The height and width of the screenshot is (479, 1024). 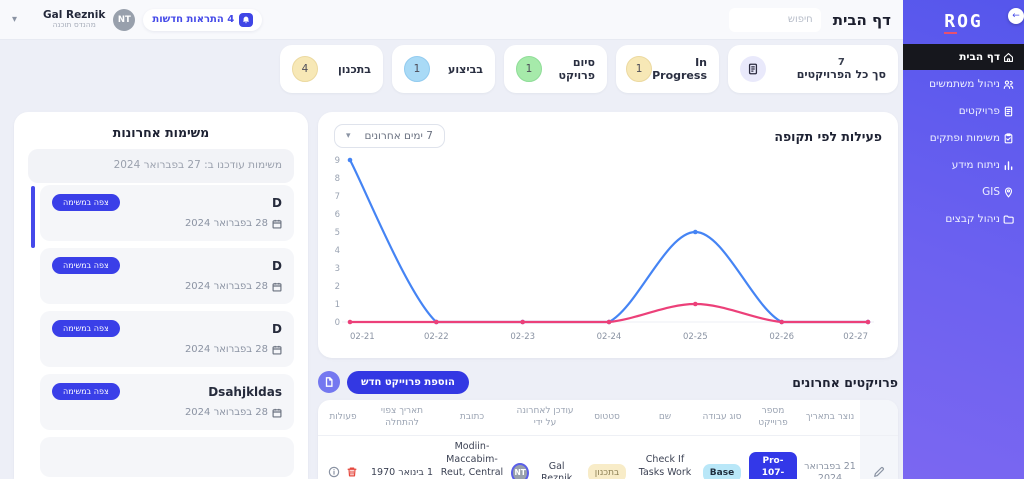 I want to click on sidebar-item-label: ניהול קבצים, so click(x=972, y=219).